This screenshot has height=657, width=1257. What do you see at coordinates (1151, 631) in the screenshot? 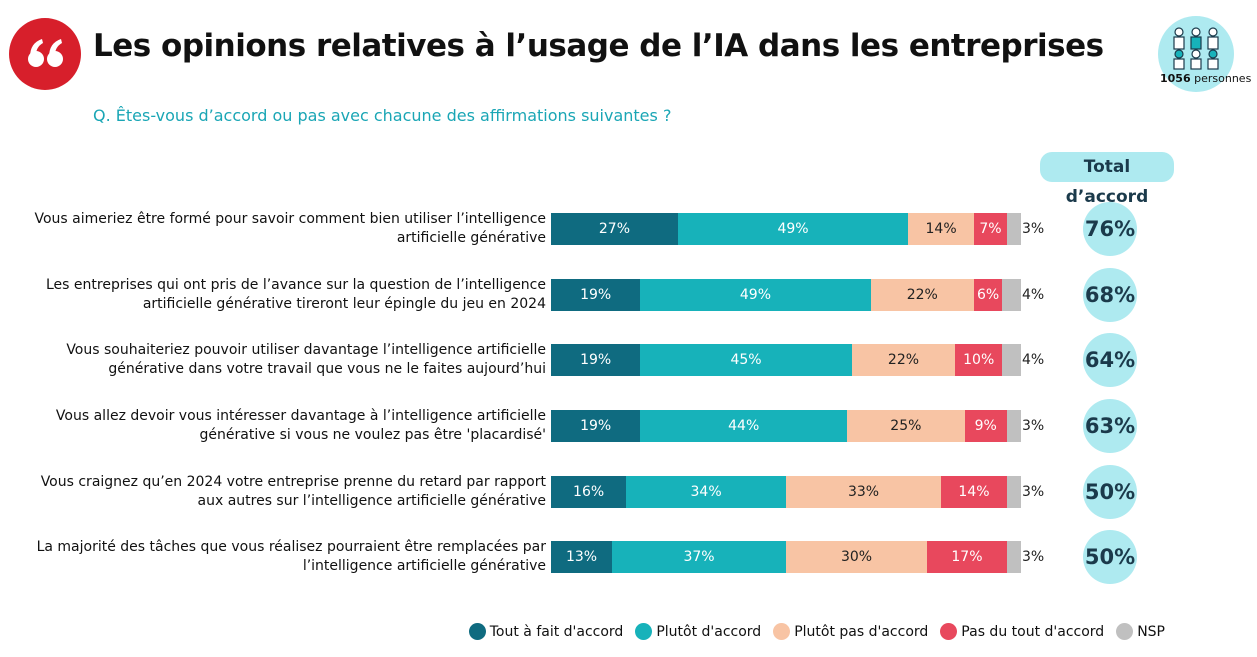
I see `legend-label: NSP` at bounding box center [1151, 631].